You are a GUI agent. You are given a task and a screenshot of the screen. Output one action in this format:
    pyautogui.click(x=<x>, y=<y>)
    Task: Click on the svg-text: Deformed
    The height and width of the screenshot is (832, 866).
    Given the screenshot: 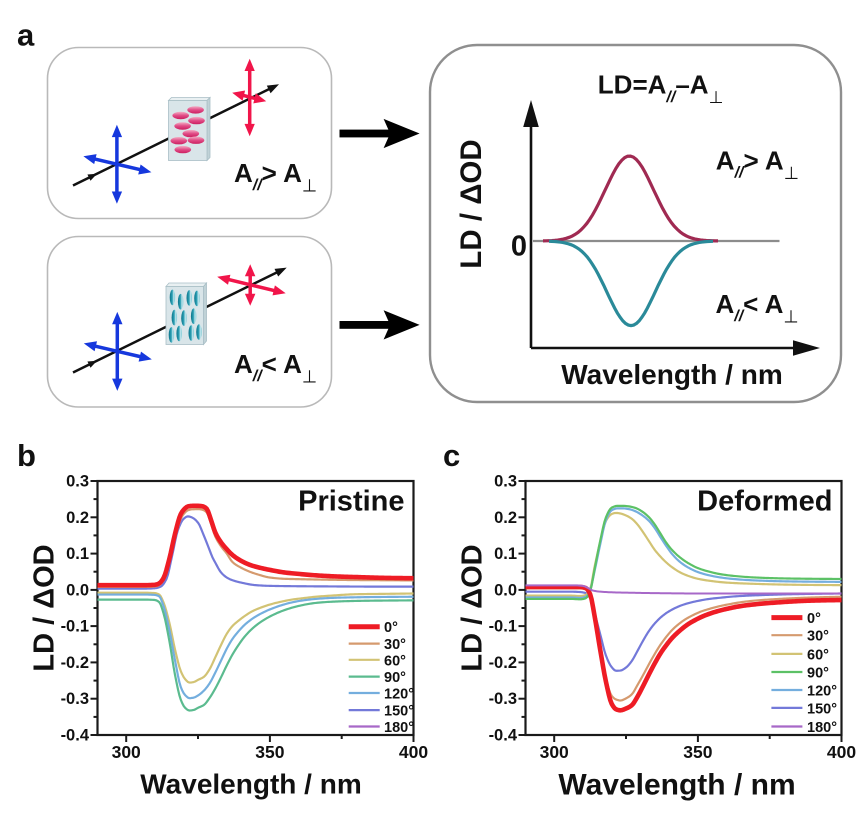 What is the action you would take?
    pyautogui.click(x=764, y=502)
    